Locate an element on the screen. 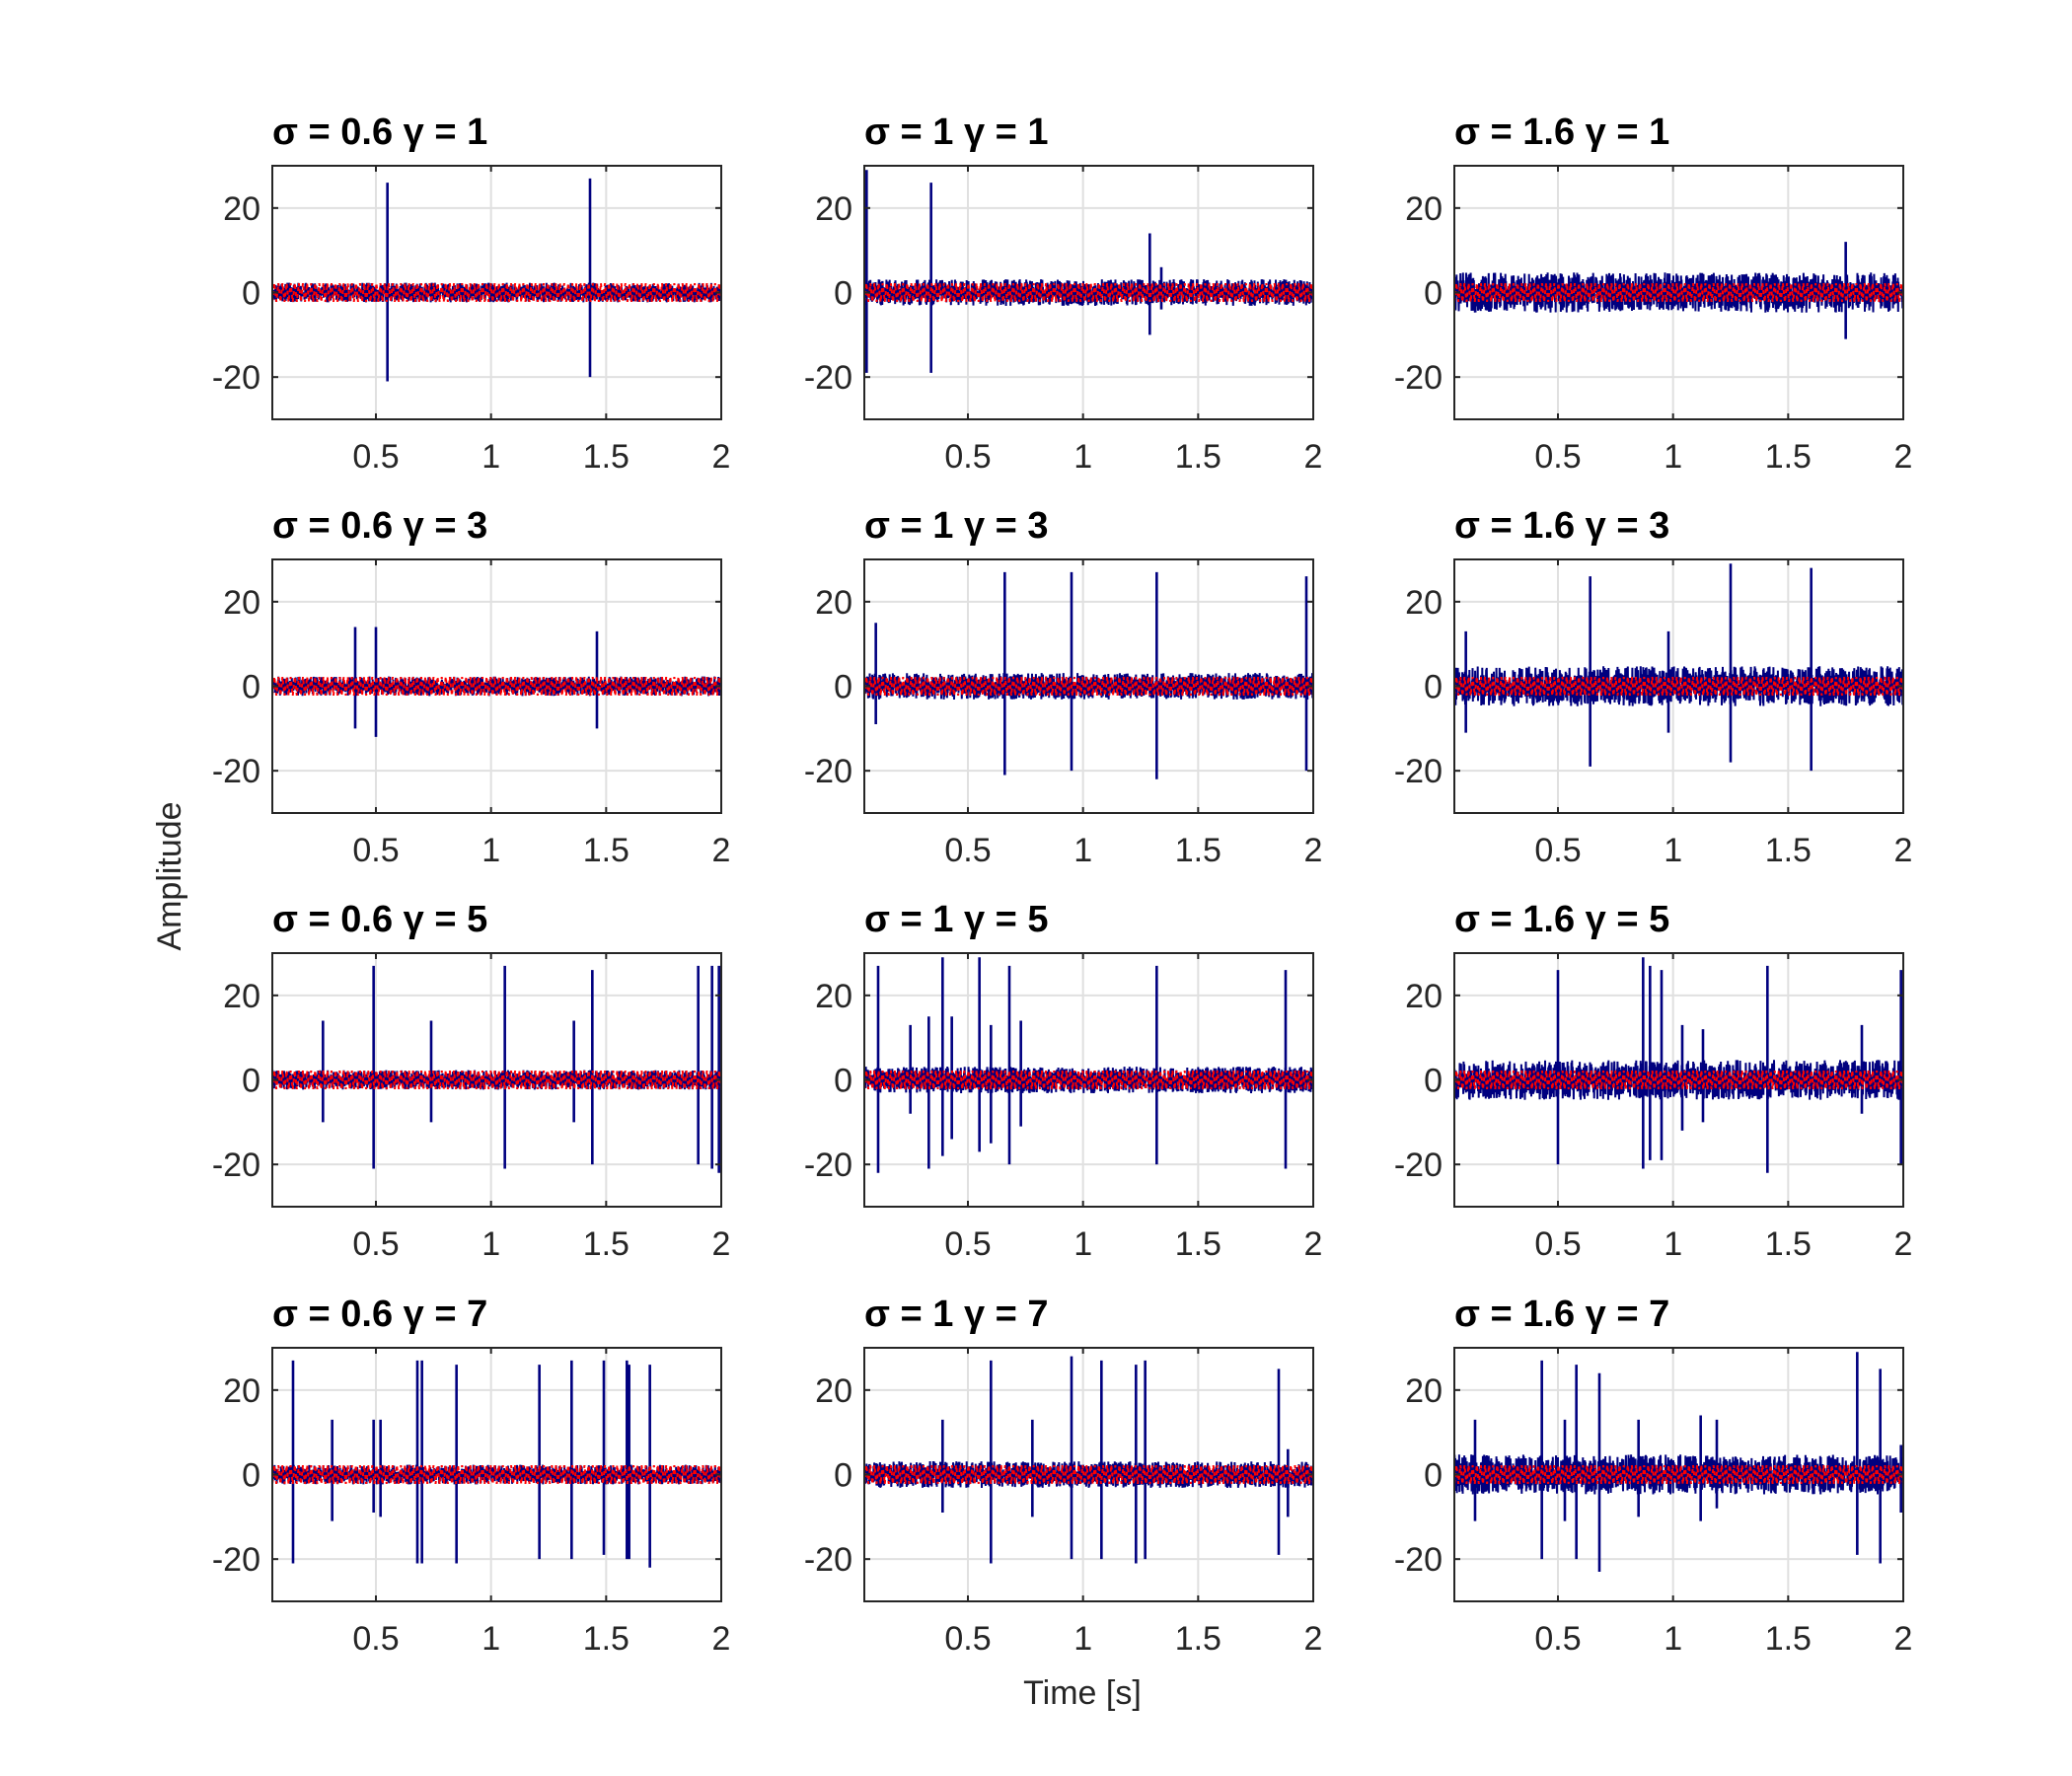 This screenshot has width=2072, height=1776. subplot-title: σ = 0.6 γ = 3 is located at coordinates (379, 526).